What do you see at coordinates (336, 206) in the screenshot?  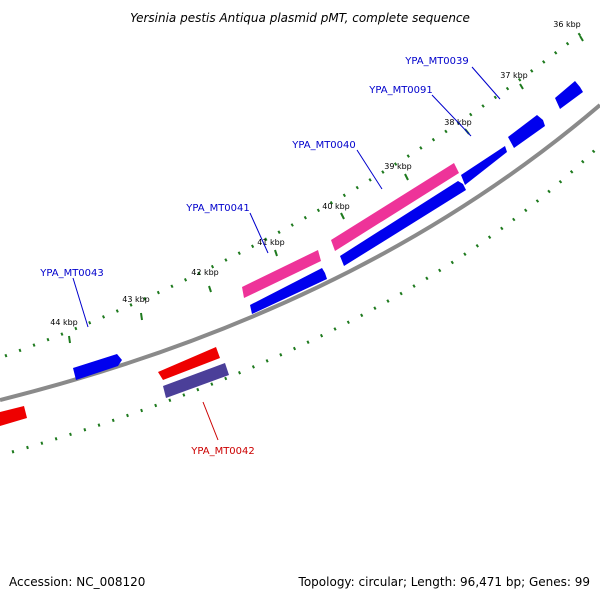 I see `tick-label-40kbp: 40 kbp` at bounding box center [336, 206].